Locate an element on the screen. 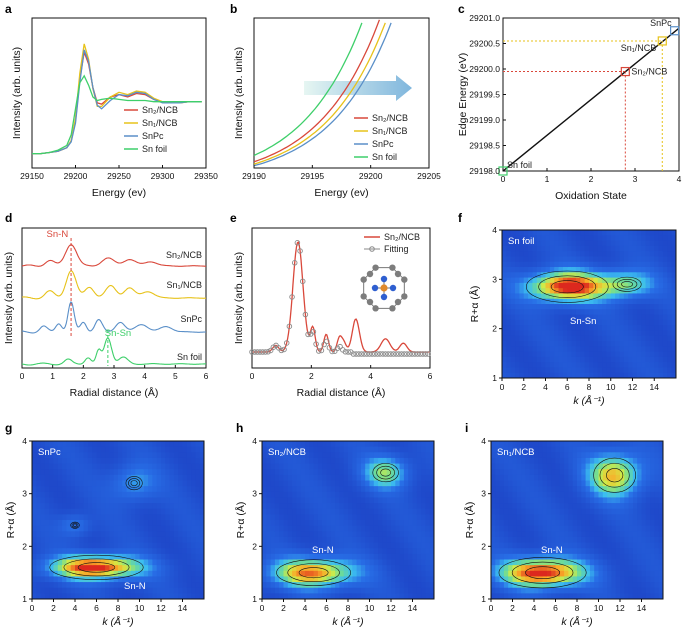  panel-f-xlabel: k (Å⁻¹) is located at coordinates (588, 400).